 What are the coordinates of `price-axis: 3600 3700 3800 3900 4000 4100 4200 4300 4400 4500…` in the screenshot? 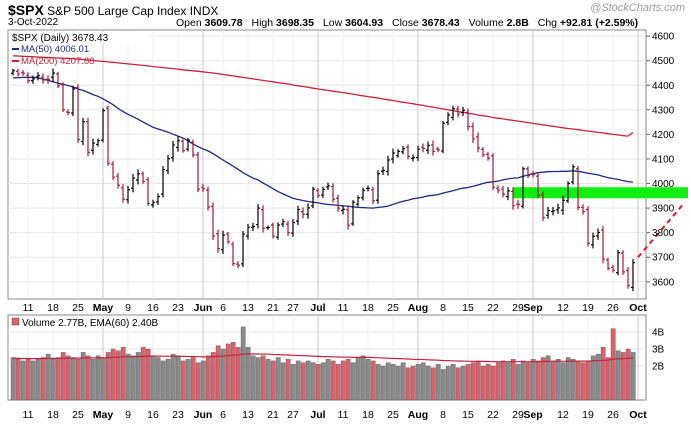 It's located at (660, 160).